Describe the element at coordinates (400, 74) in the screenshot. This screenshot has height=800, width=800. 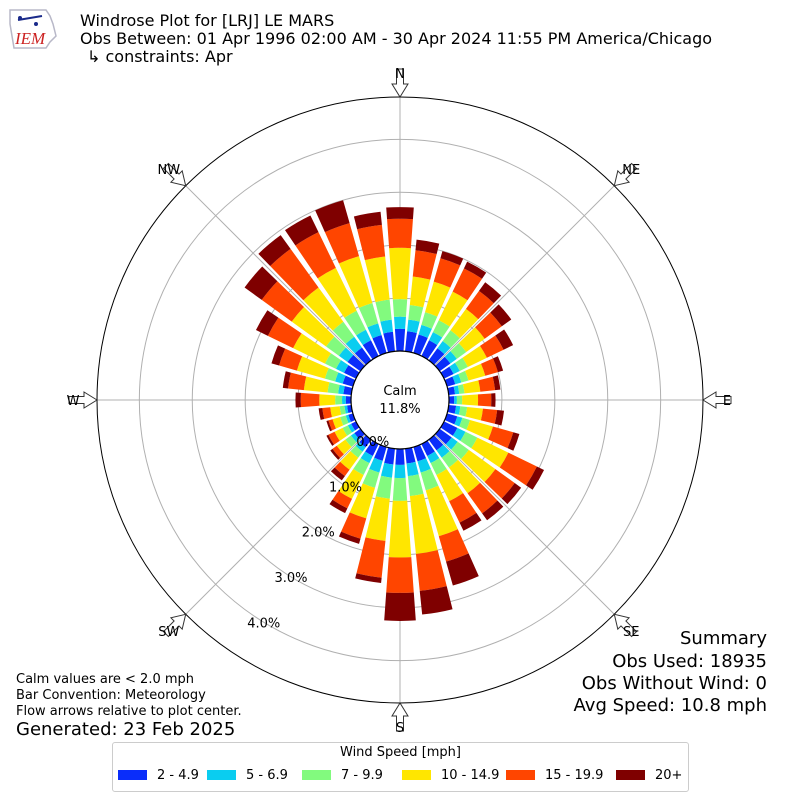
I see `compass-label-n: N` at that location.